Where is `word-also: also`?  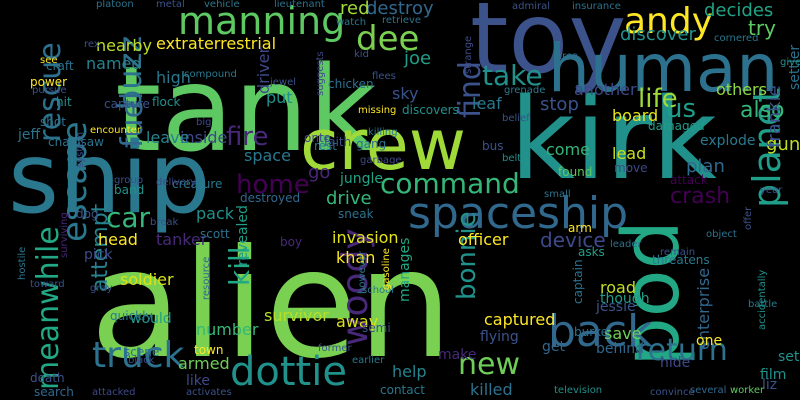 word-also: also is located at coordinates (762, 110).